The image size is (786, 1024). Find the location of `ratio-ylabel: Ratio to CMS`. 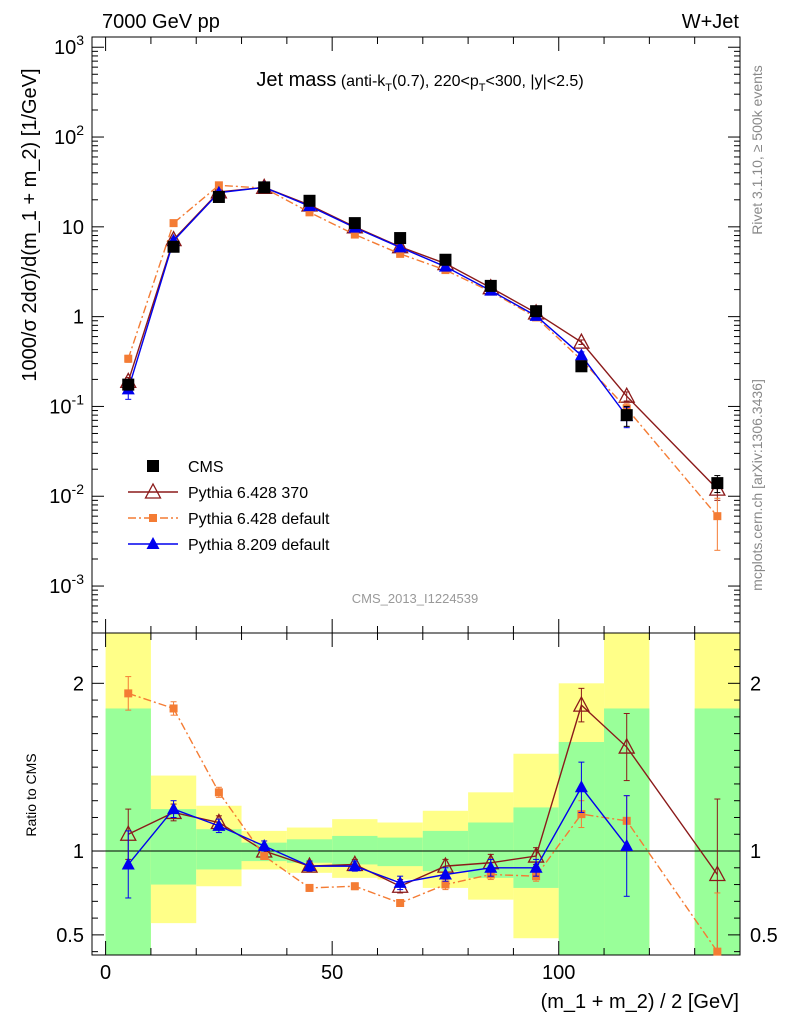

ratio-ylabel: Ratio to CMS is located at coordinates (31, 794).